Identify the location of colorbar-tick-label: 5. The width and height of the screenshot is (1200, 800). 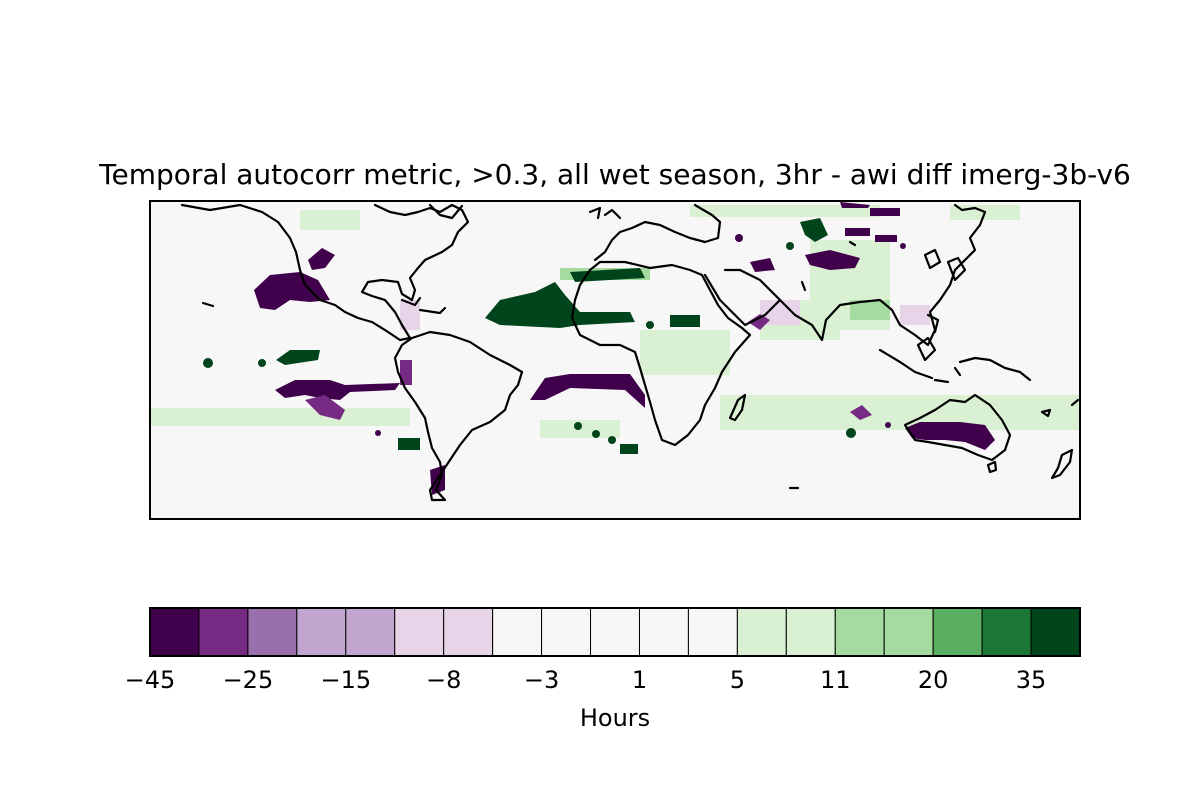
(737, 680).